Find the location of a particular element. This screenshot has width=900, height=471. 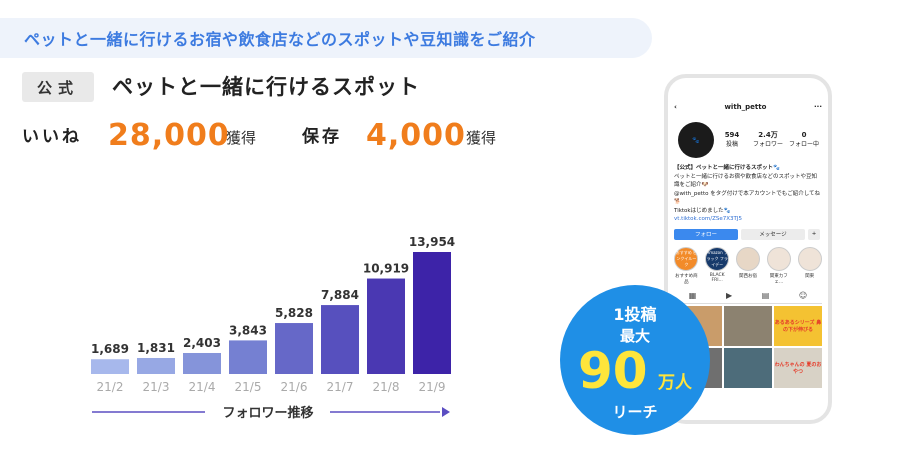

x-tick-label: 21/7 is located at coordinates (340, 387).